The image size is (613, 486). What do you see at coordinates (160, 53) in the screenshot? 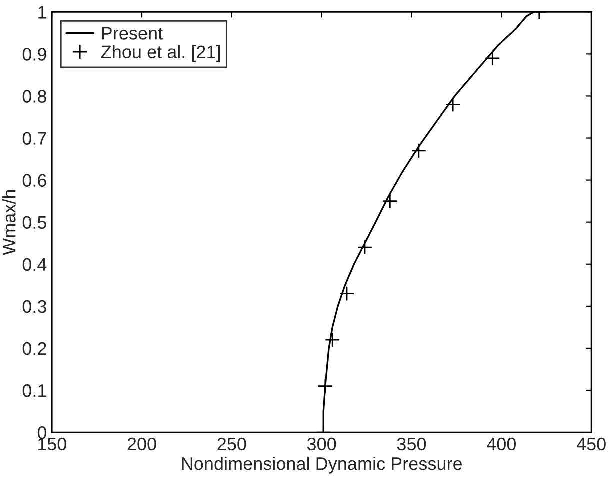
I see `legend-label: Zhou et al. [21]` at bounding box center [160, 53].